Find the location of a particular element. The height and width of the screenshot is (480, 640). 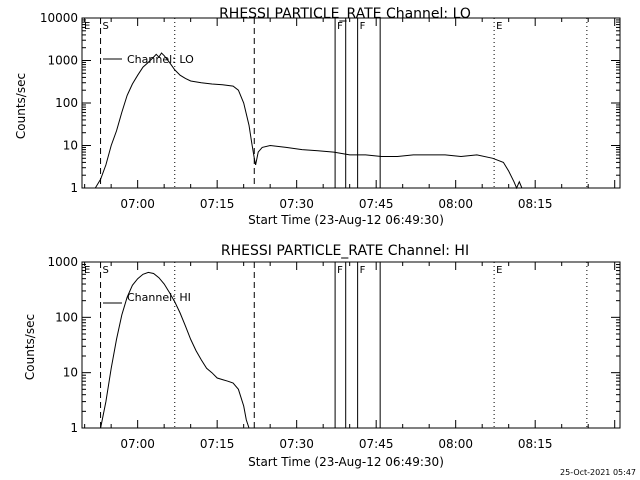

chart-title: RHESSI PARTICLE_RATE Channel: HI is located at coordinates (345, 251).